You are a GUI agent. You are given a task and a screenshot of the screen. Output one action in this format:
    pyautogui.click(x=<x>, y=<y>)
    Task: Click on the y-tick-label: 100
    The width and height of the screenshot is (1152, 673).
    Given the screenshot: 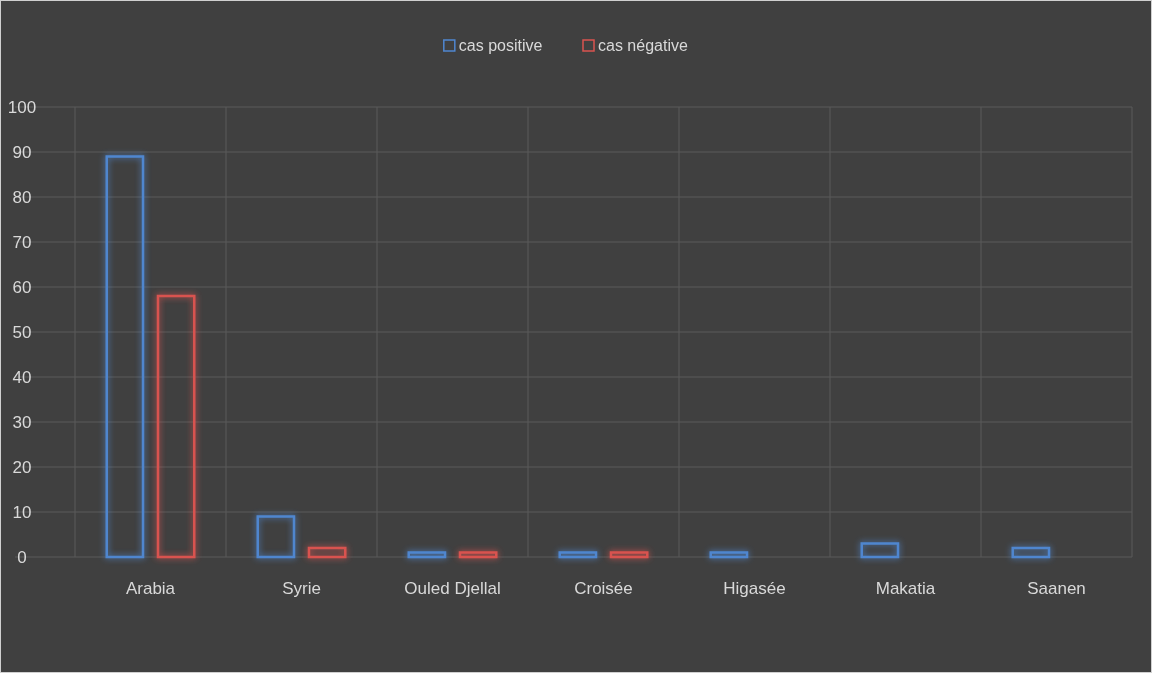 What is the action you would take?
    pyautogui.click(x=22, y=107)
    